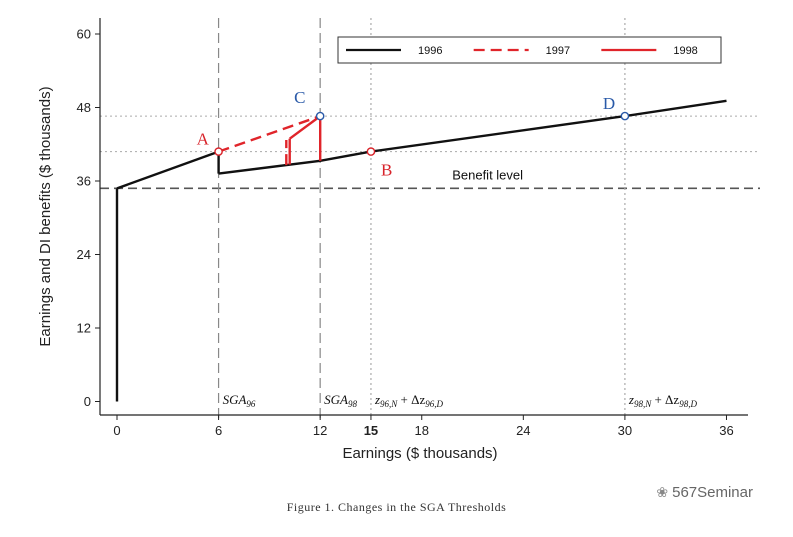  What do you see at coordinates (487, 174) in the screenshot?
I see `benefit-level-label: Benefit level` at bounding box center [487, 174].